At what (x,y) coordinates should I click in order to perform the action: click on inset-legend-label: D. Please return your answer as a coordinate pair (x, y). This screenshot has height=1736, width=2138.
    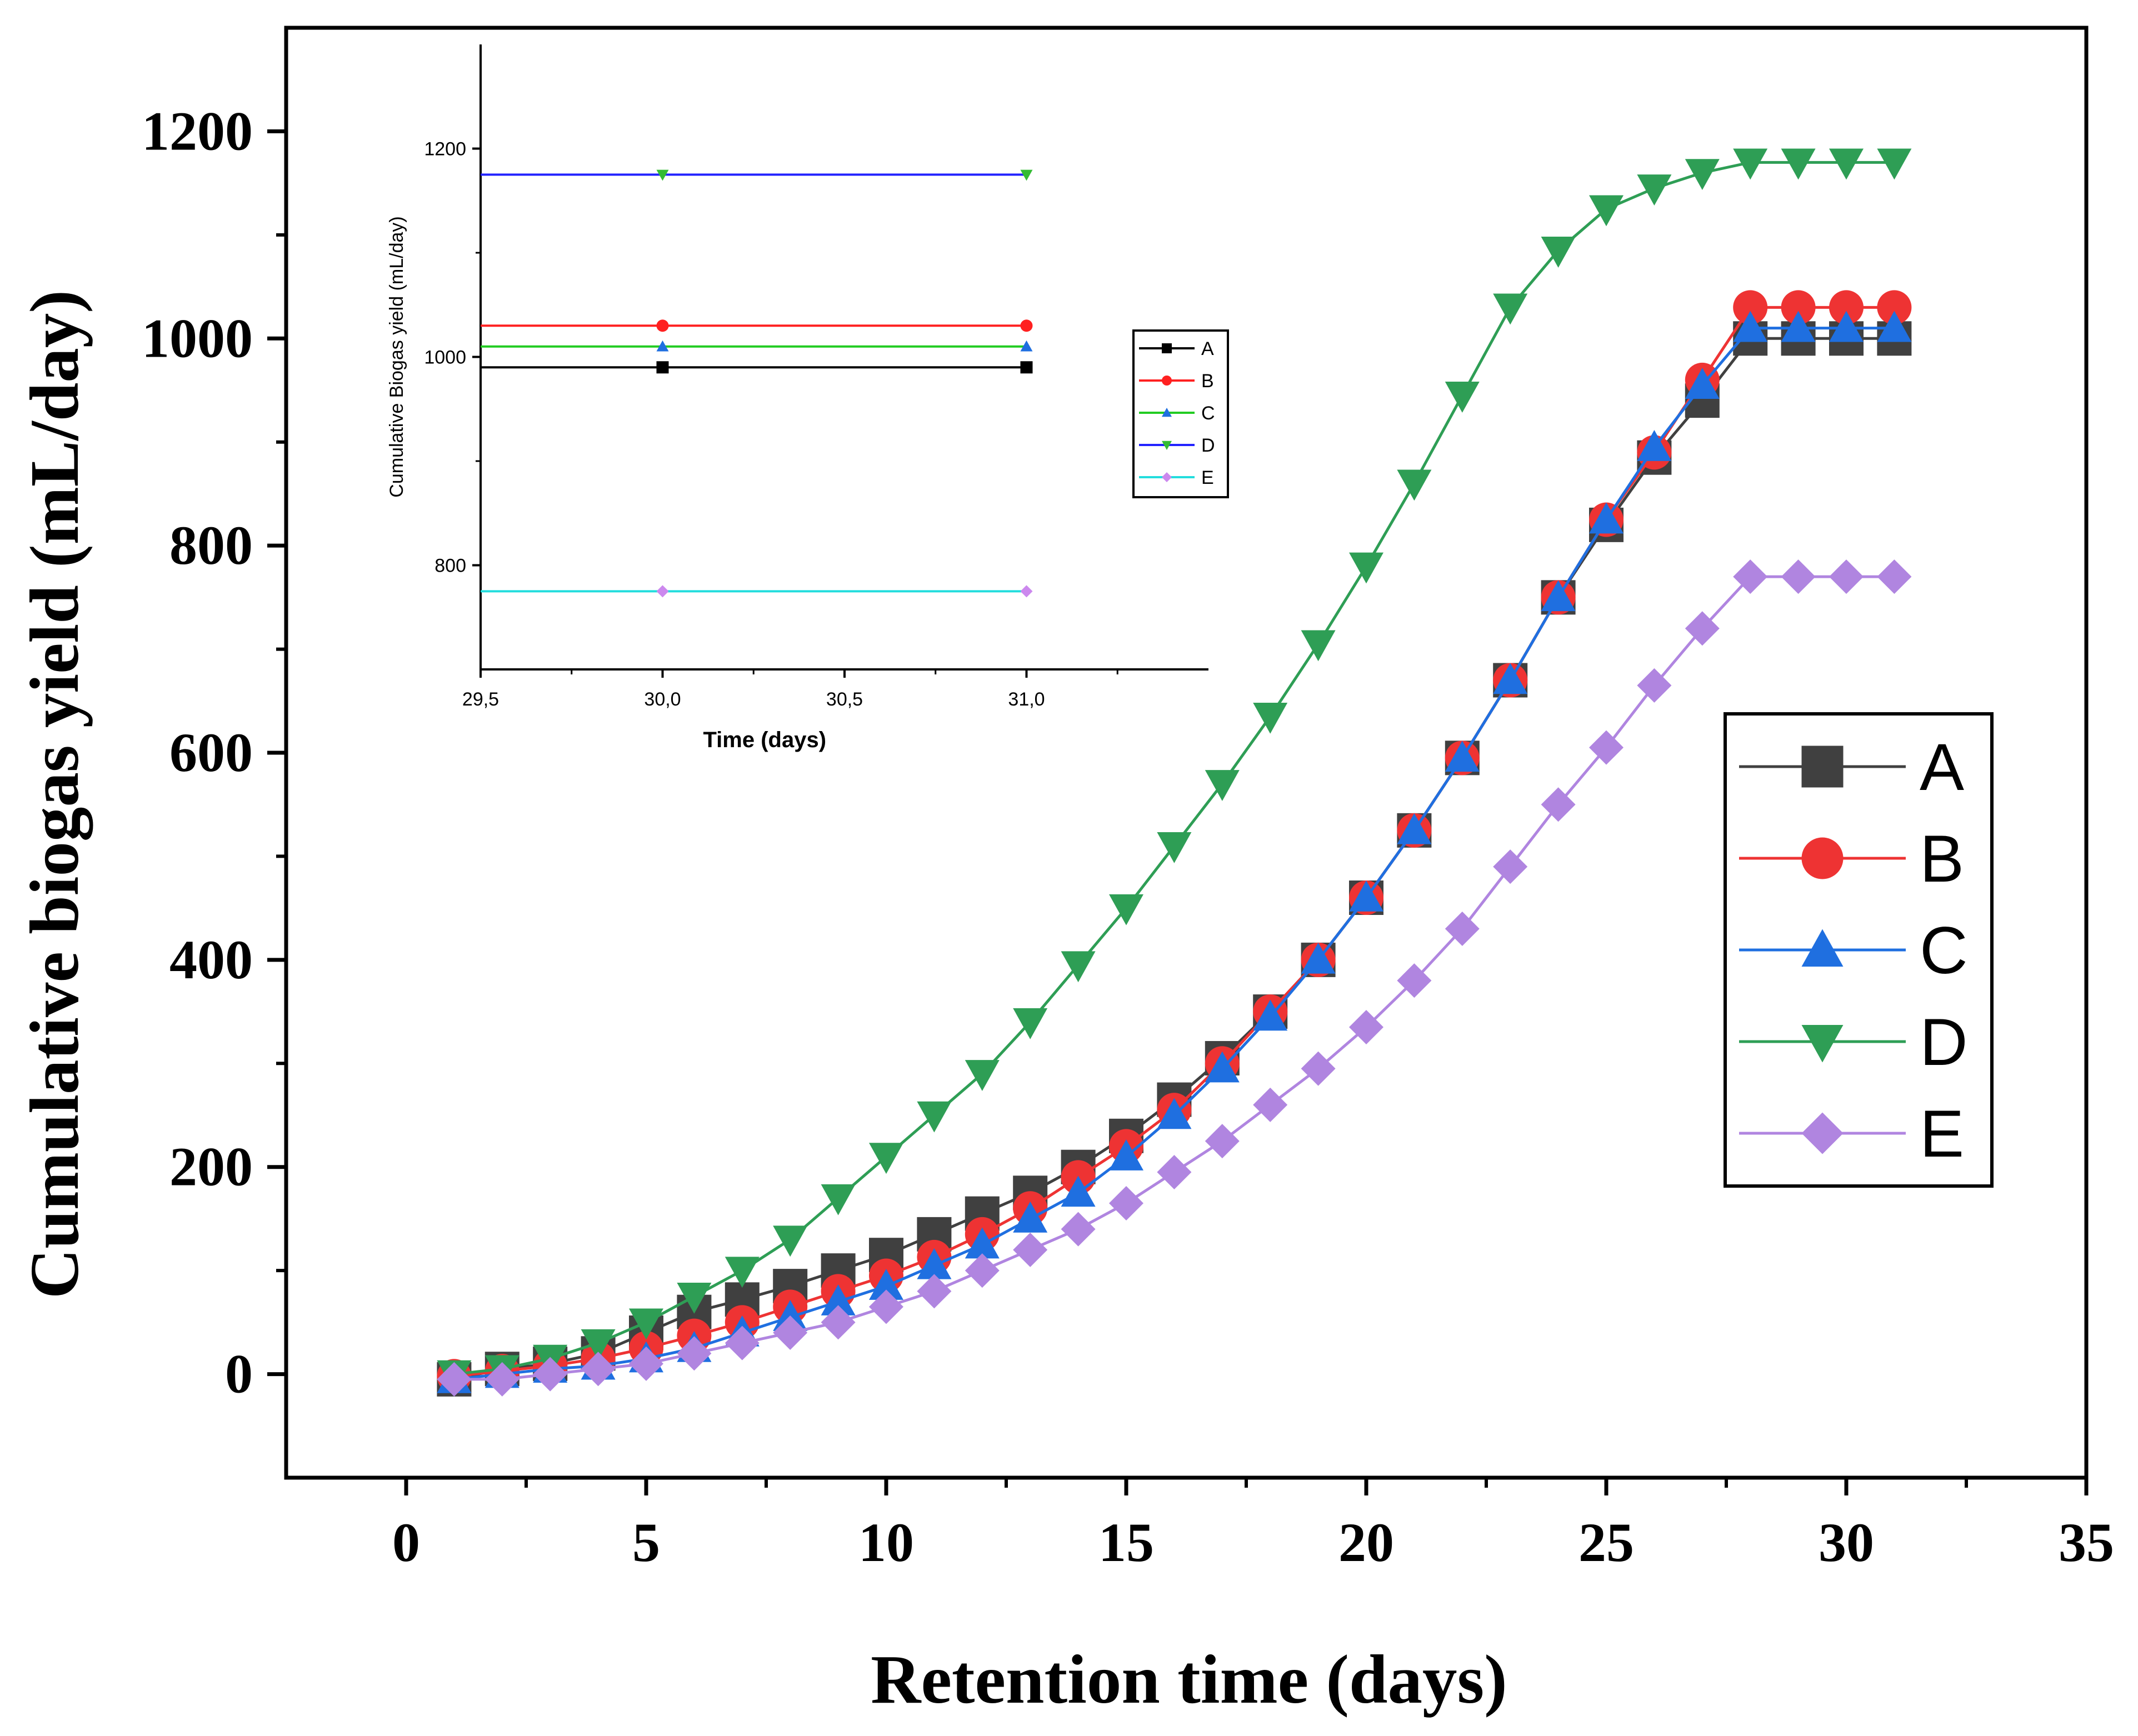
    Looking at the image, I should click on (1208, 445).